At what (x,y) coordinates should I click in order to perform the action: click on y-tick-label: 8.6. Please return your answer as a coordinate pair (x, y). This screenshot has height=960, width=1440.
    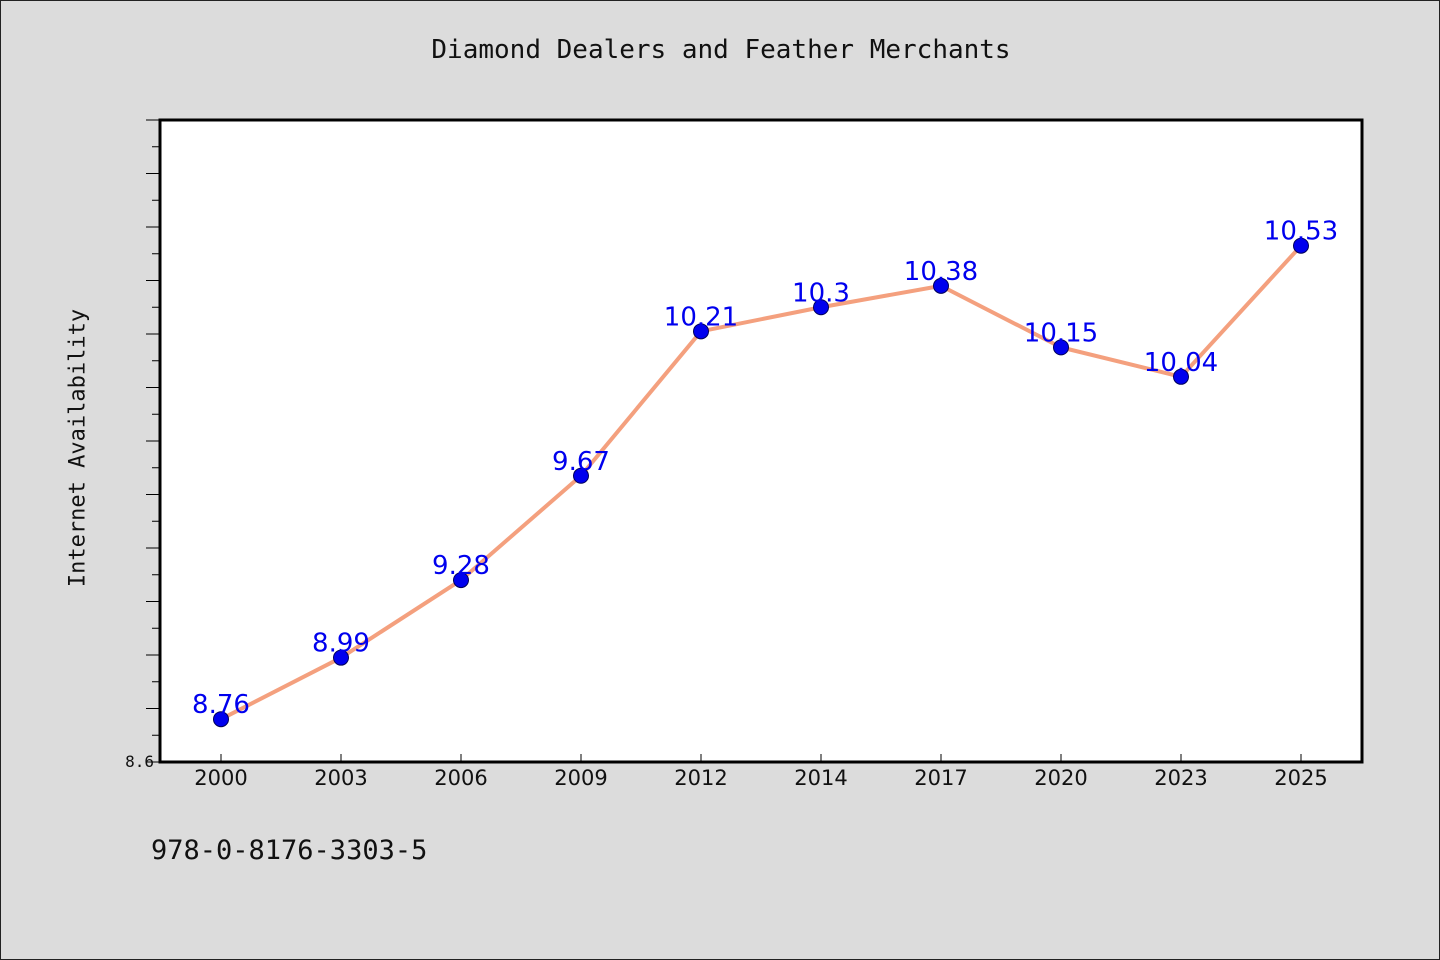
    Looking at the image, I should click on (139, 761).